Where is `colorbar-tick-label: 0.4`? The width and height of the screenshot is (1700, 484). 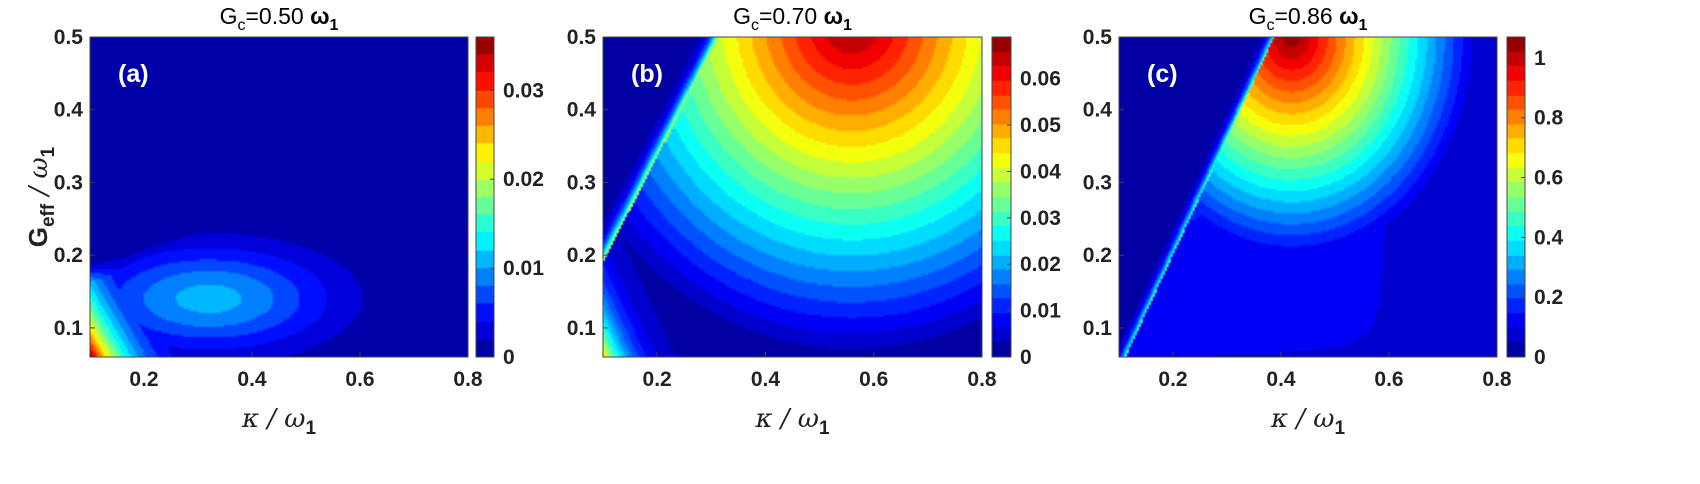 colorbar-tick-label: 0.4 is located at coordinates (1549, 237).